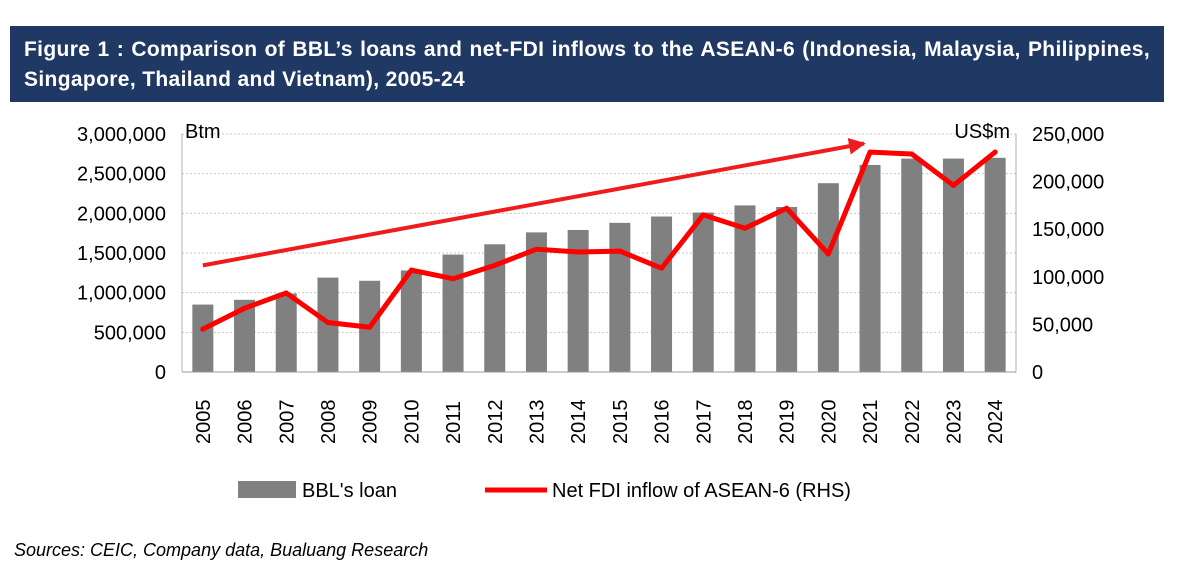 The height and width of the screenshot is (577, 1200). Describe the element at coordinates (1068, 135) in the screenshot. I see `y-right-tick-label: 250,000` at that location.